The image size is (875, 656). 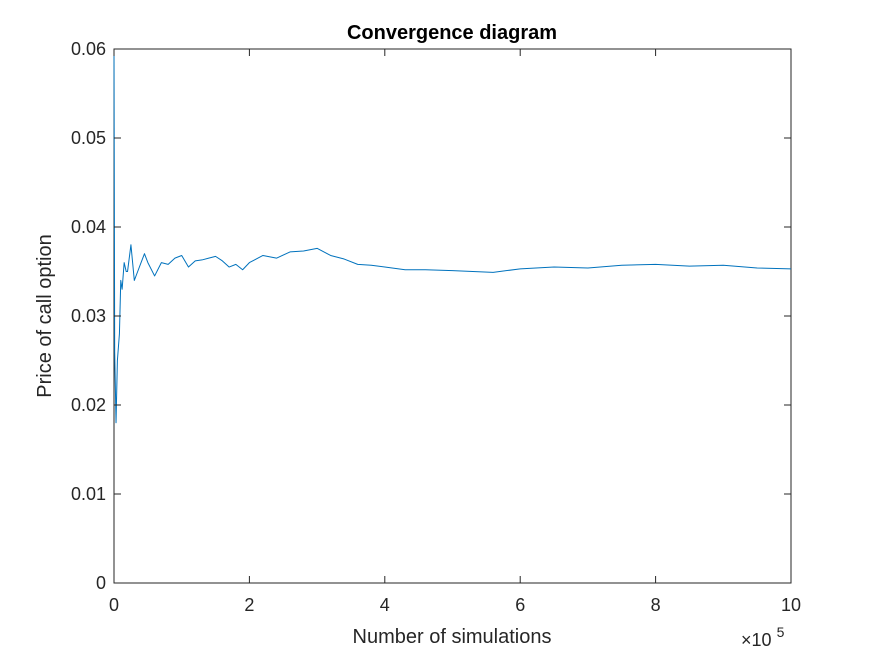 I want to click on x-tick-label: 4, so click(x=385, y=605).